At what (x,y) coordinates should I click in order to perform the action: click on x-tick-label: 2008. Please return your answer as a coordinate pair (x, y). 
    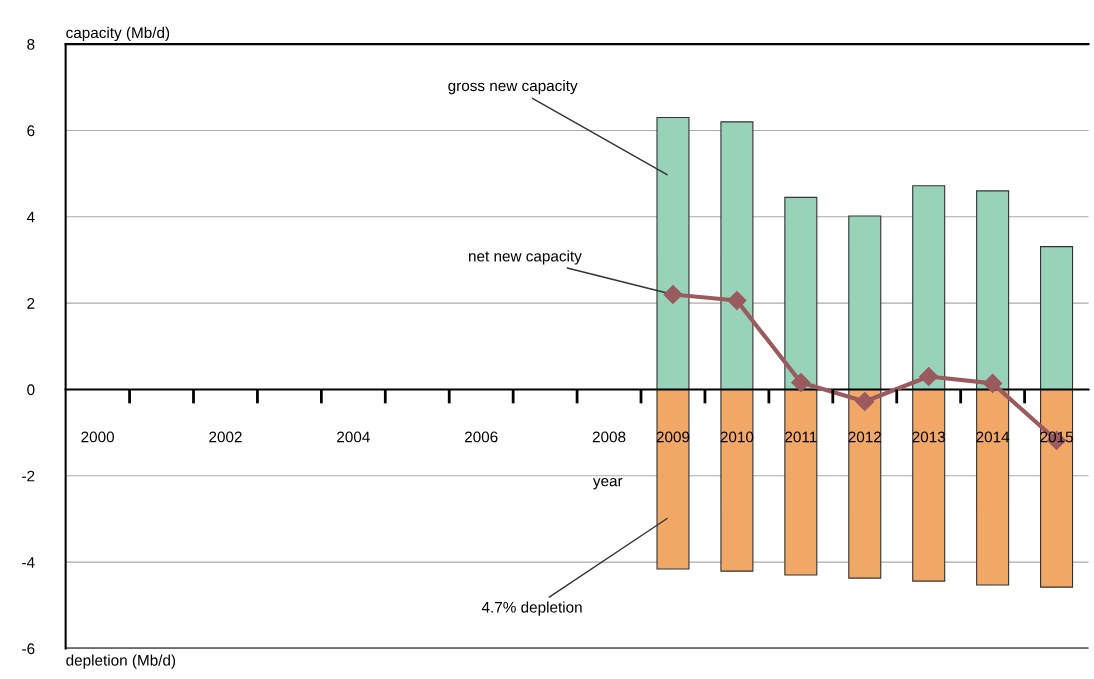
    Looking at the image, I should click on (609, 437).